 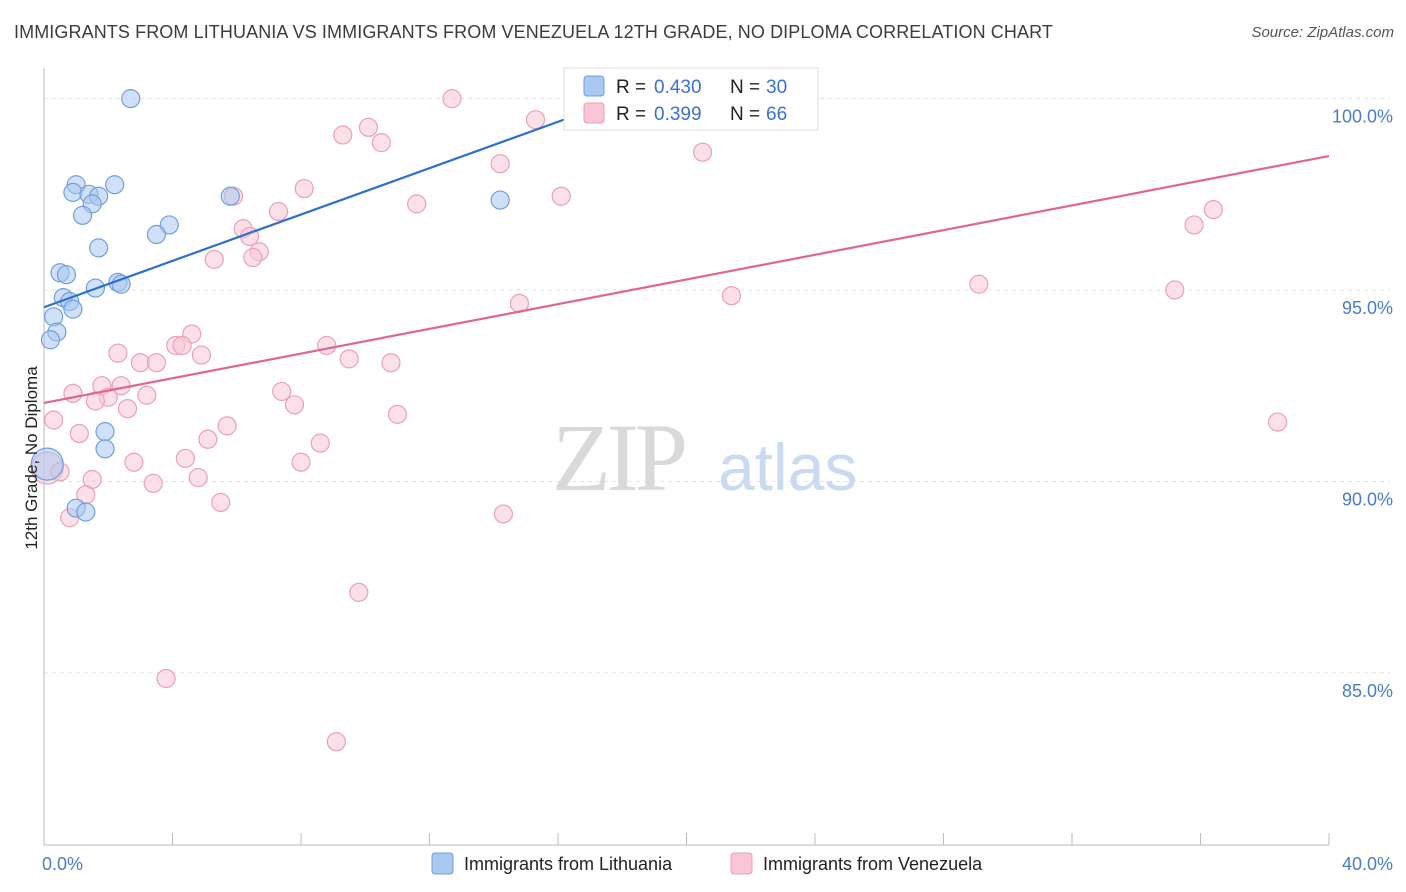 What do you see at coordinates (1367, 499) in the screenshot?
I see `y-tick-label: 90.0%` at bounding box center [1367, 499].